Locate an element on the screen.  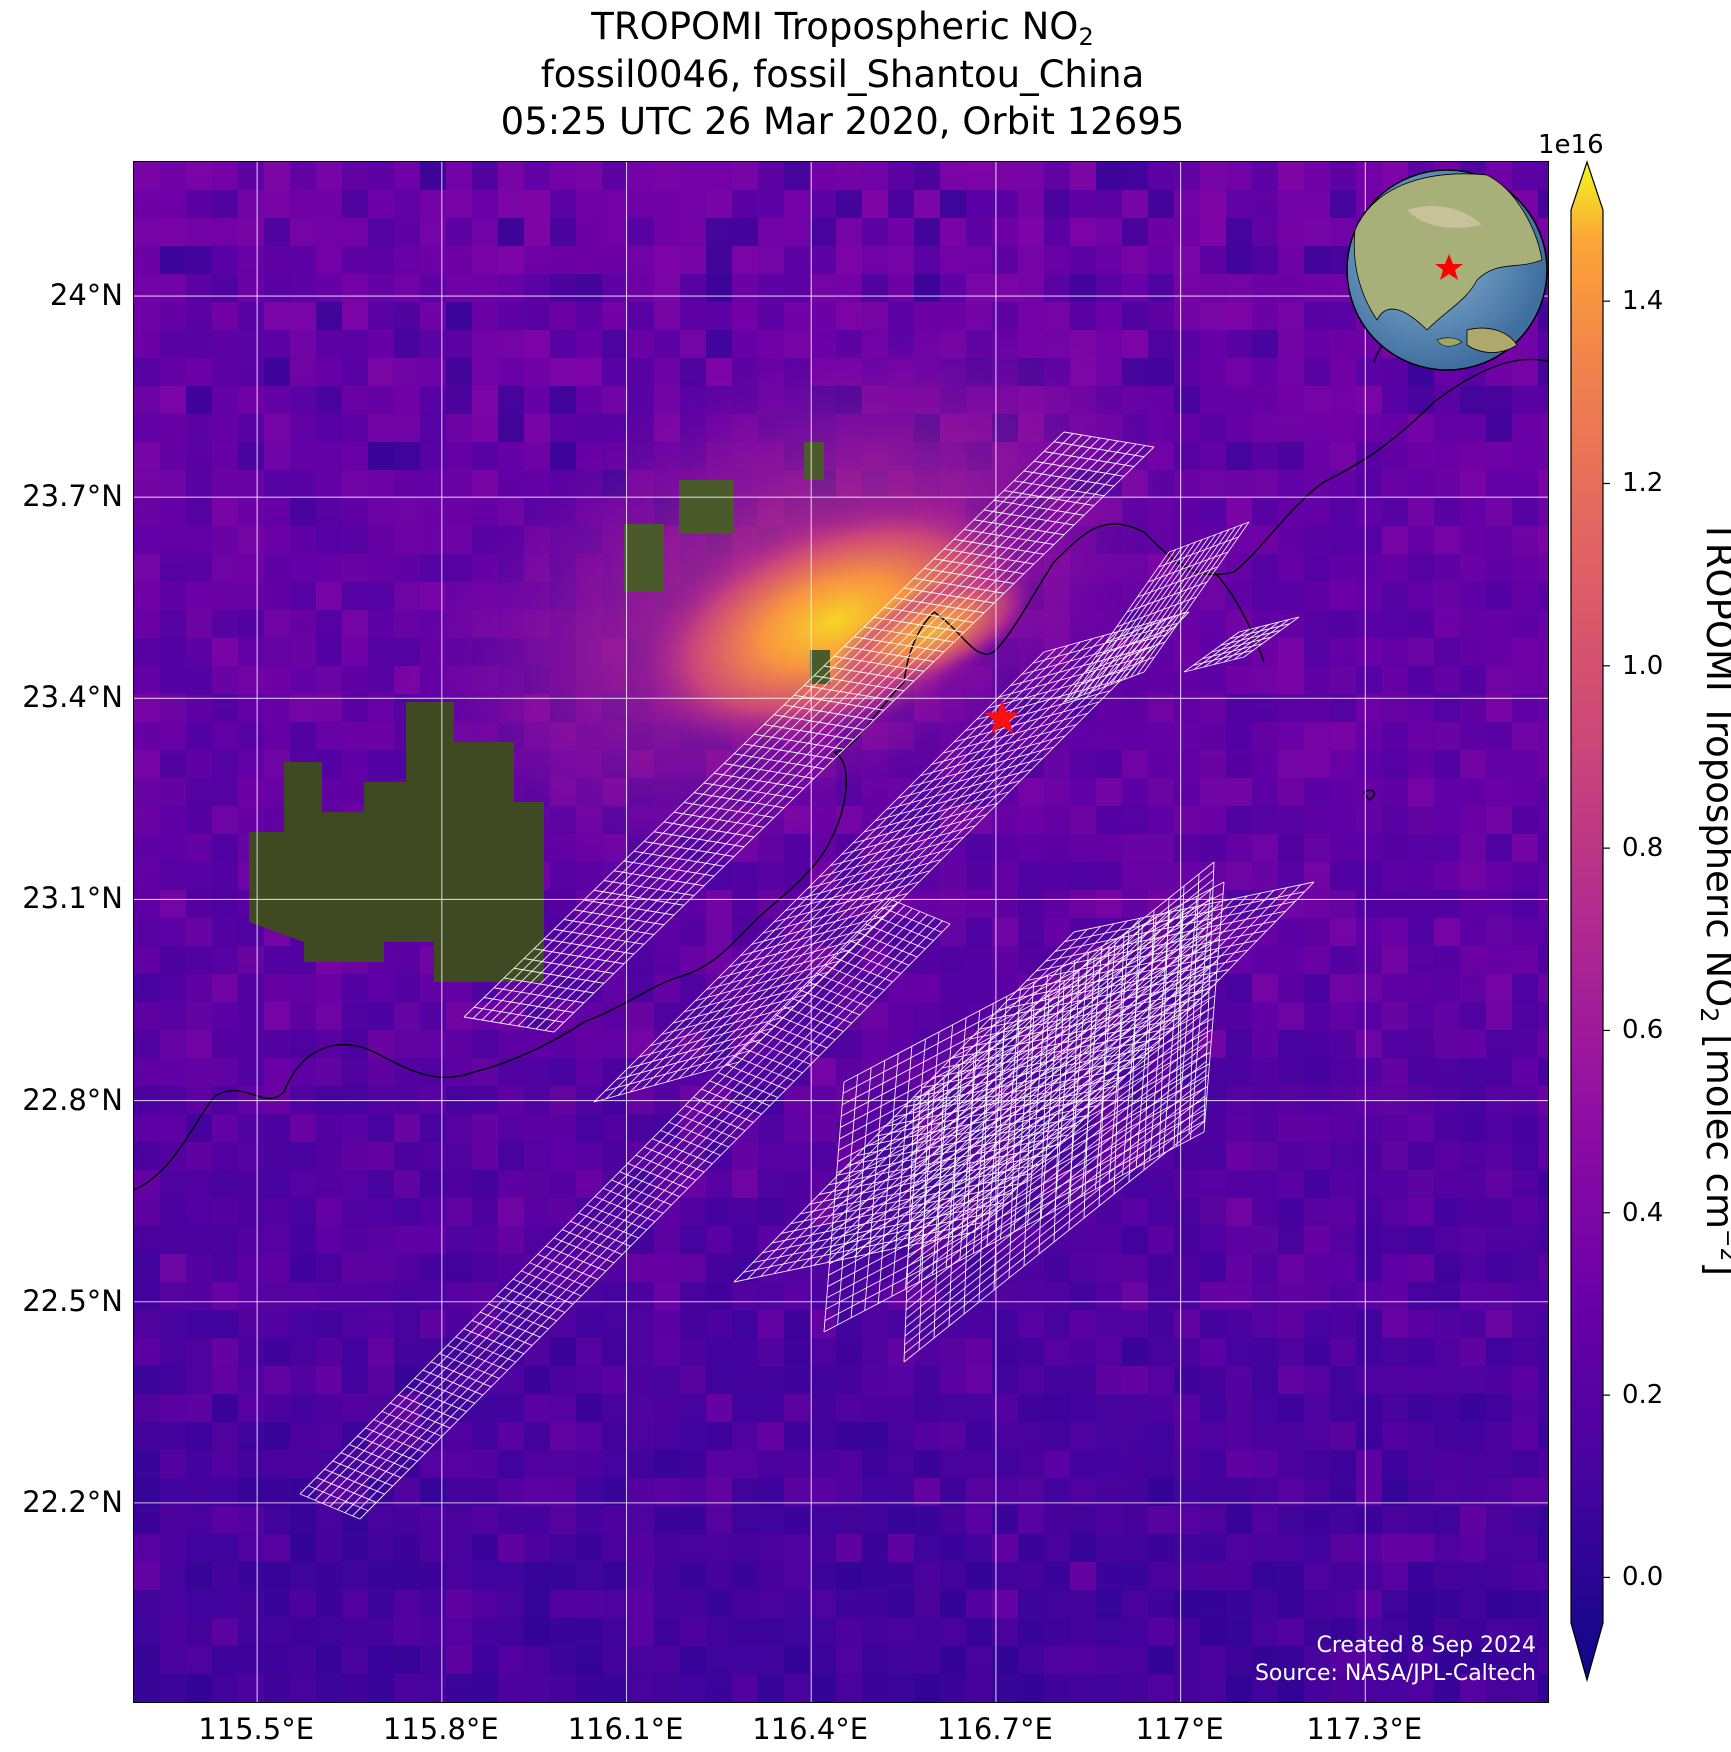
credit-source: Source: NASA/JPL-Caltech is located at coordinates (1395, 1673).